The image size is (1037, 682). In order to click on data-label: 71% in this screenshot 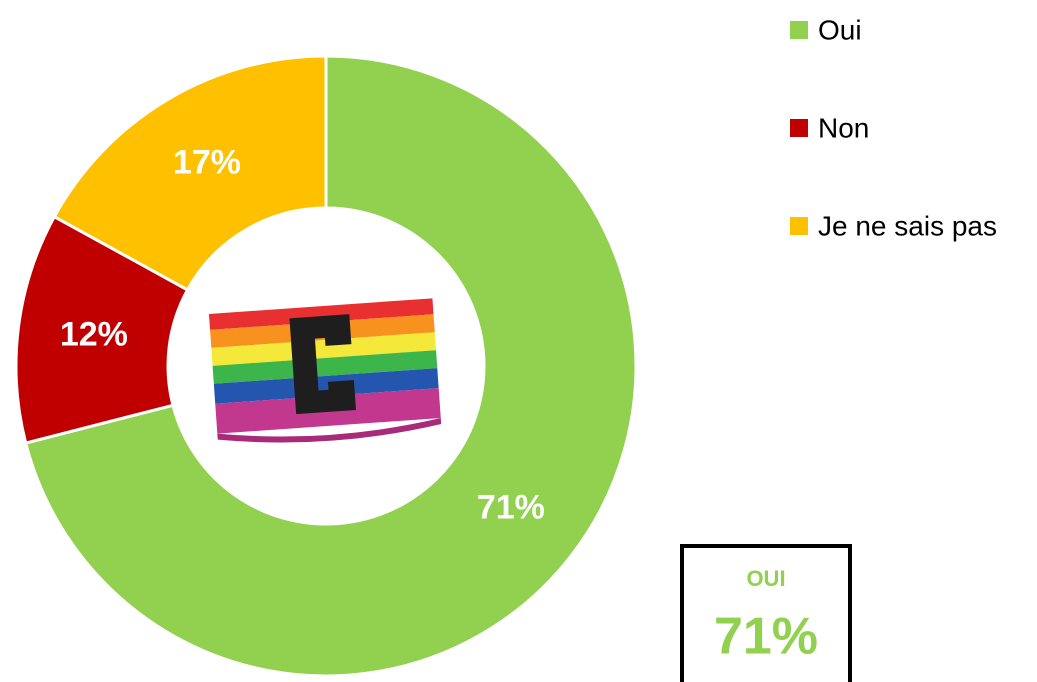, I will do `click(511, 507)`.